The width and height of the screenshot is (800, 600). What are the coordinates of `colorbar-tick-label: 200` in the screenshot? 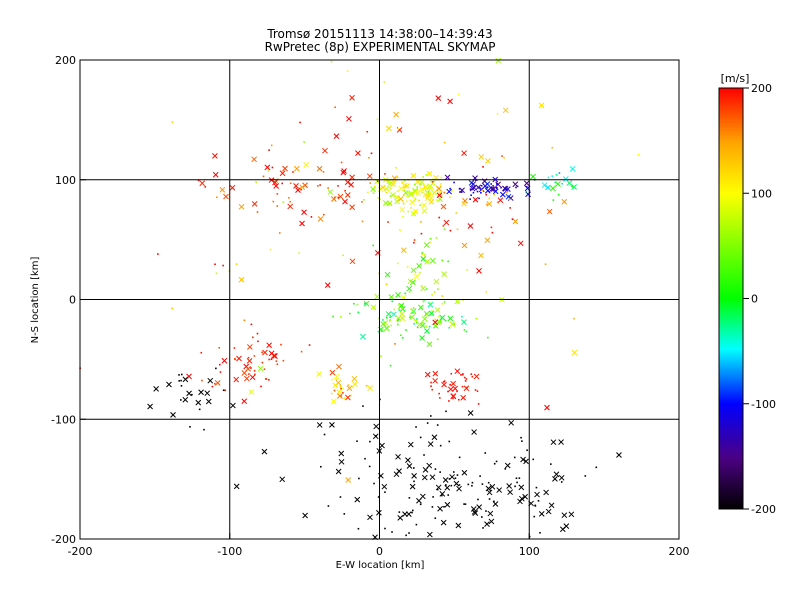 It's located at (761, 88).